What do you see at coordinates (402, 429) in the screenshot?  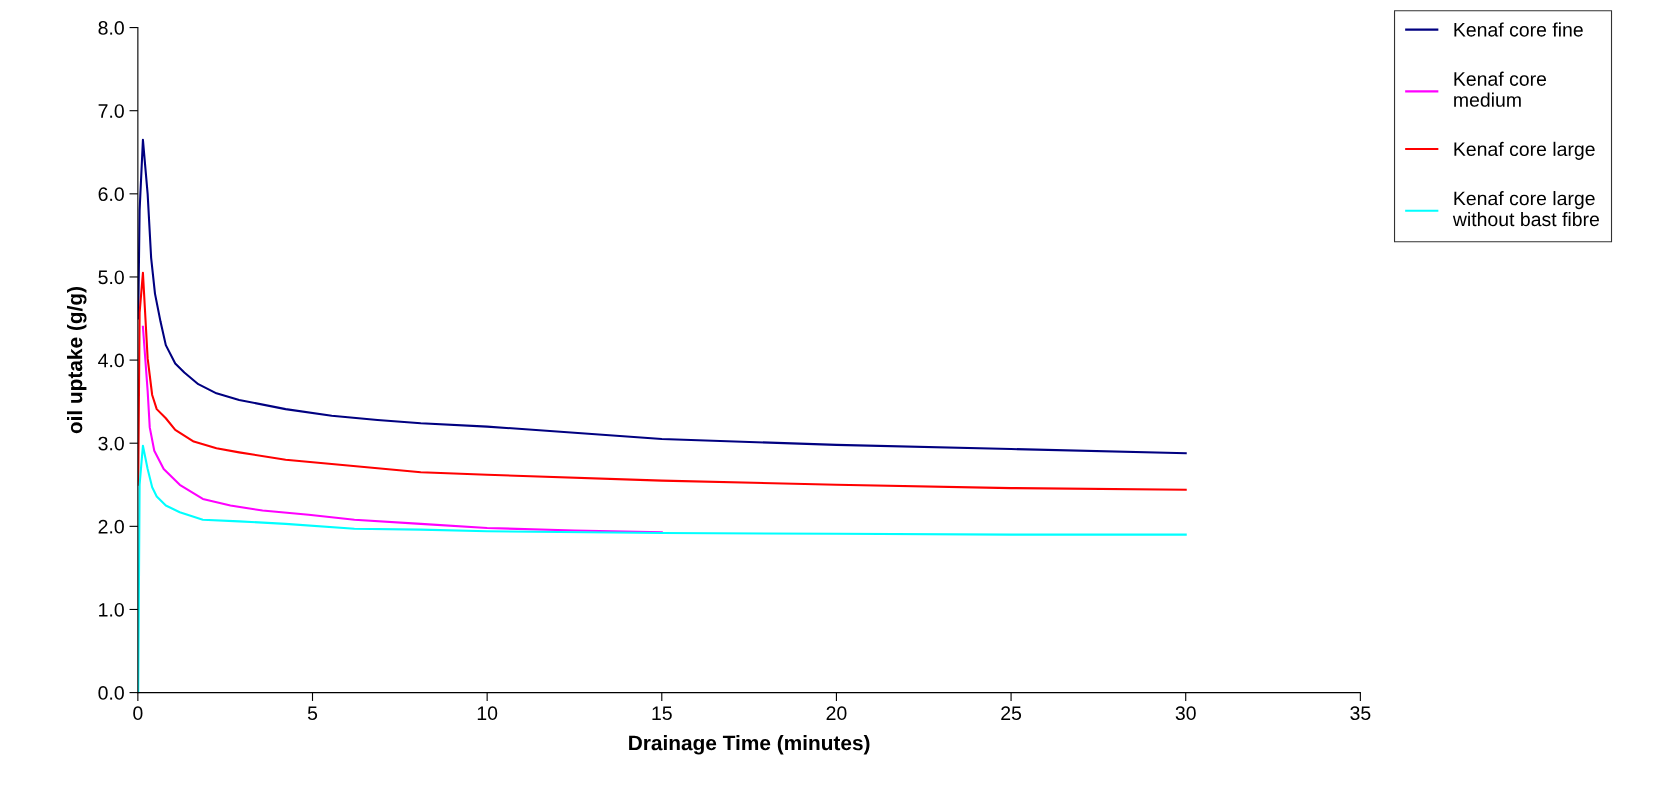 I see `line-series` at bounding box center [402, 429].